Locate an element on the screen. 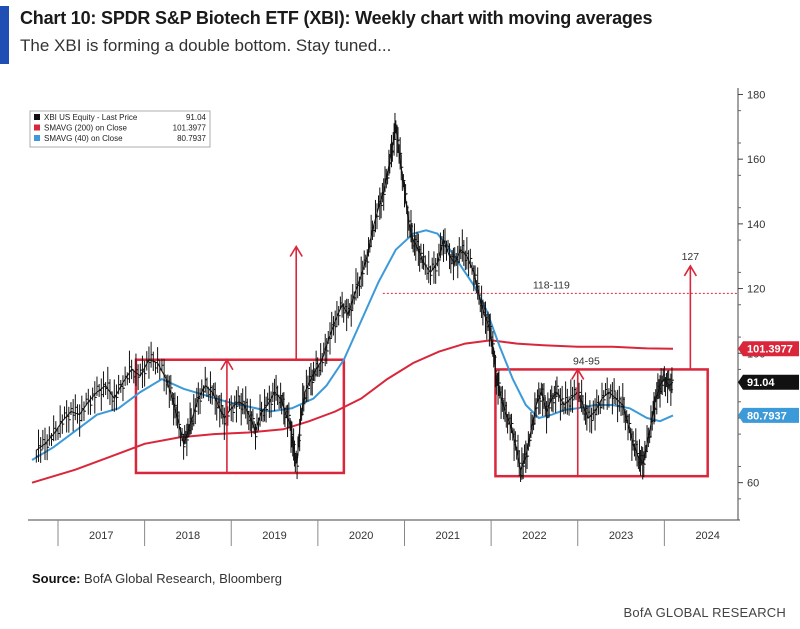 The height and width of the screenshot is (629, 800). y-tick-label-140: 140 is located at coordinates (756, 225).